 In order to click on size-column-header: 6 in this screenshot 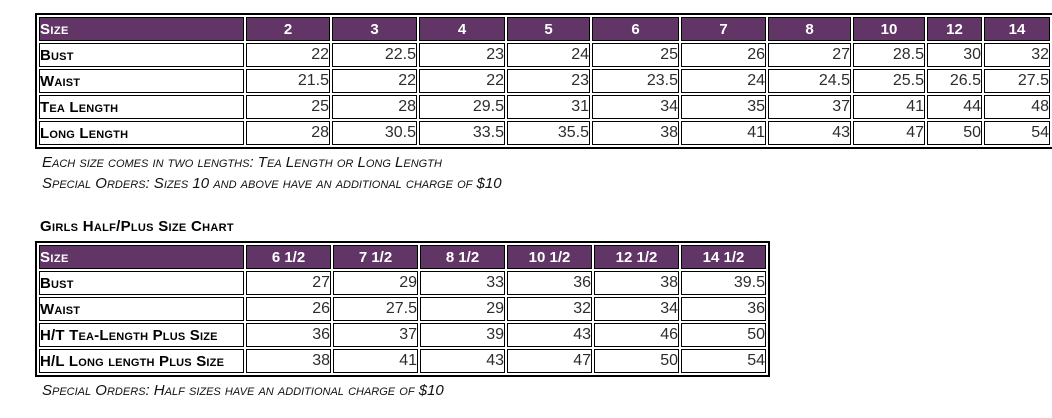, I will do `click(635, 29)`.